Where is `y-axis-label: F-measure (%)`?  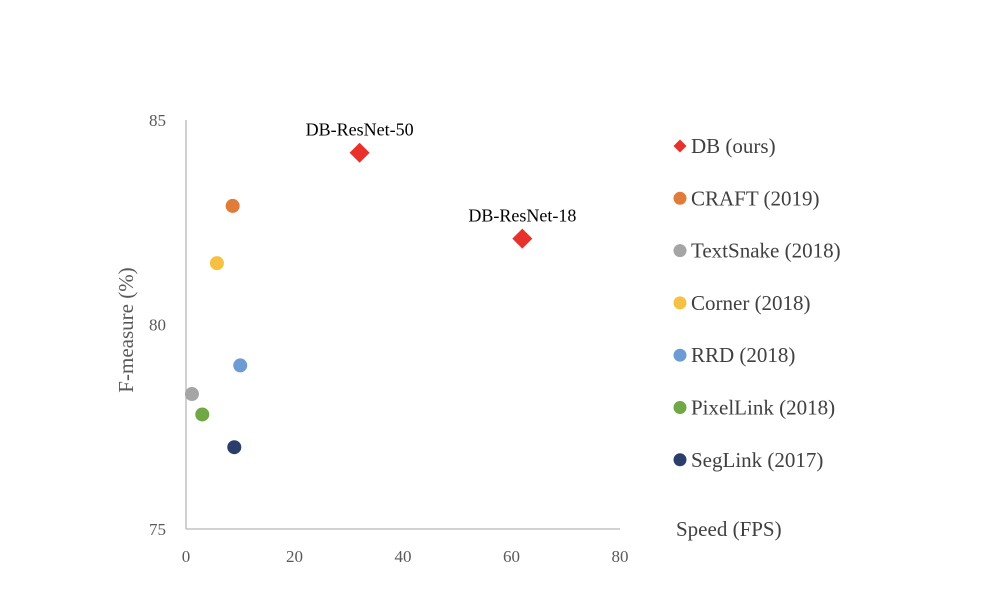
y-axis-label: F-measure (%) is located at coordinates (126, 329).